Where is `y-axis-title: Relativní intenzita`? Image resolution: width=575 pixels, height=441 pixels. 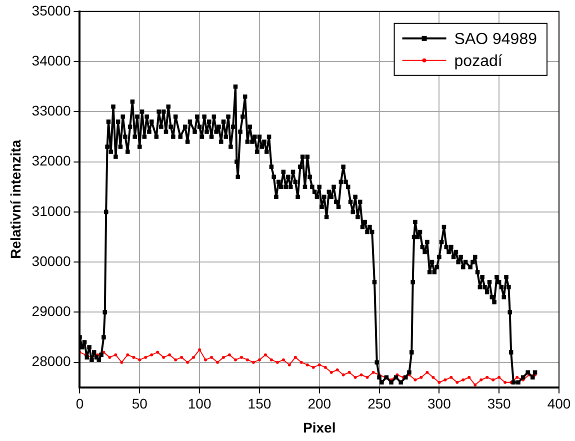
y-axis-title: Relativní intenzita is located at coordinates (15, 199).